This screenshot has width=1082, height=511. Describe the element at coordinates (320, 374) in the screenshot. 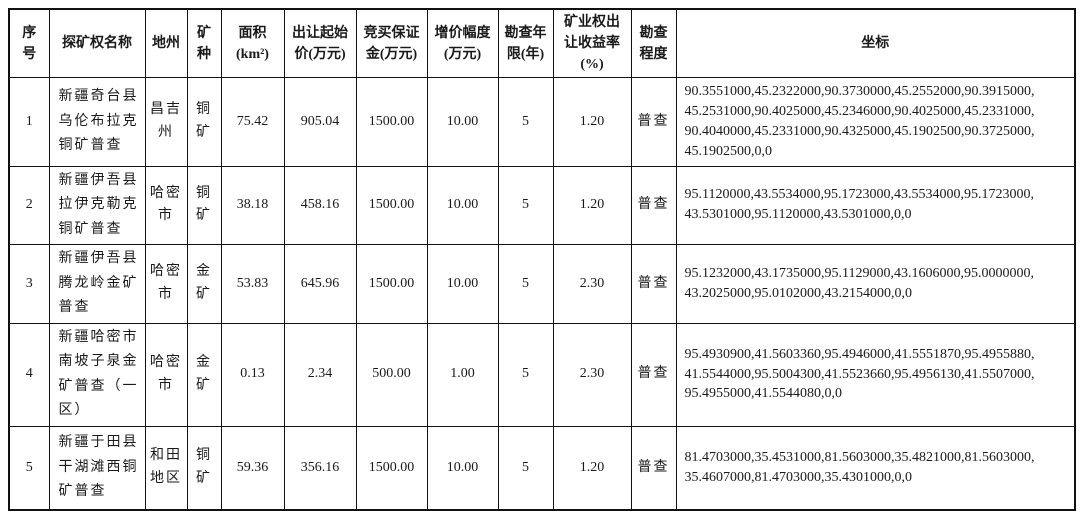

I see `cell-start-price: 2.34` at that location.